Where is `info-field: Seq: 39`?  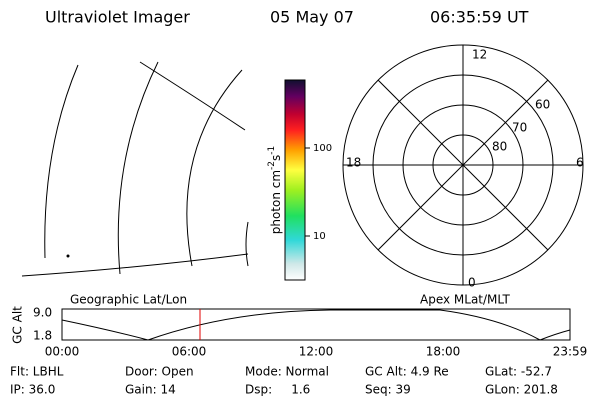
info-field: Seq: 39 is located at coordinates (388, 390).